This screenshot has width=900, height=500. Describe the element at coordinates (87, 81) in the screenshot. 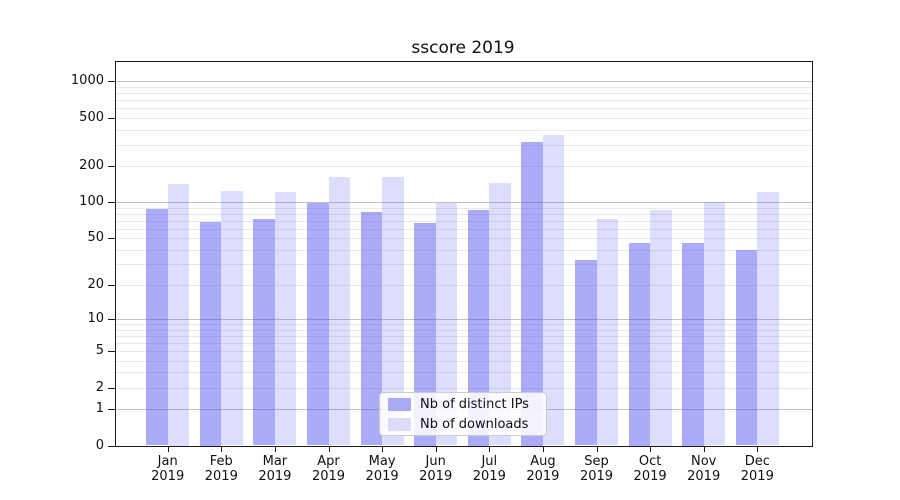

I see `y-tick-label-1000: 1000` at that location.